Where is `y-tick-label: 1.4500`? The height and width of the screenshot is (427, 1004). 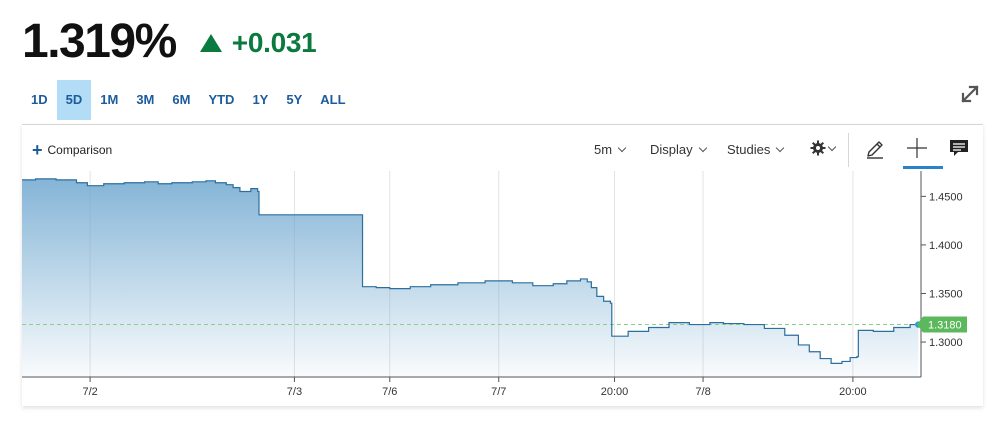 y-tick-label: 1.4500 is located at coordinates (946, 197).